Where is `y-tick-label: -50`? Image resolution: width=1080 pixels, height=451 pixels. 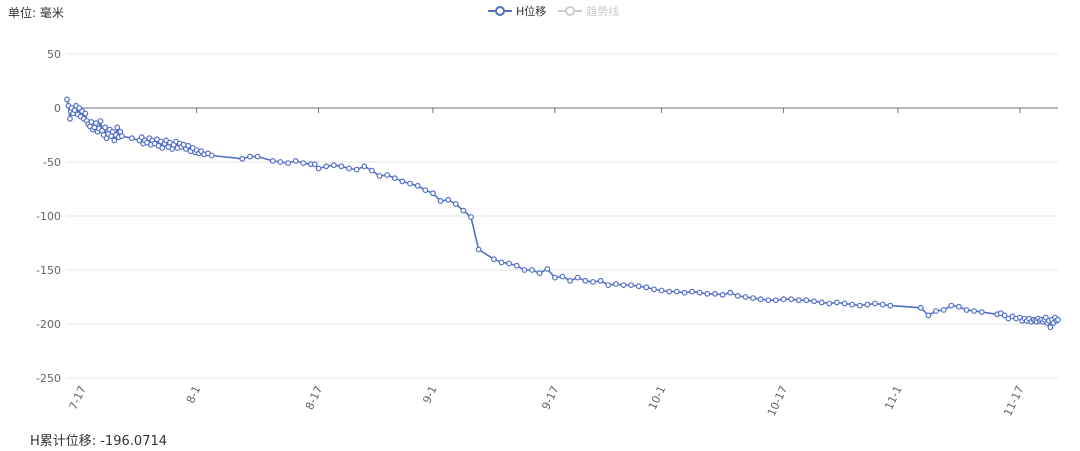
y-tick-label: -50 is located at coordinates (52, 162).